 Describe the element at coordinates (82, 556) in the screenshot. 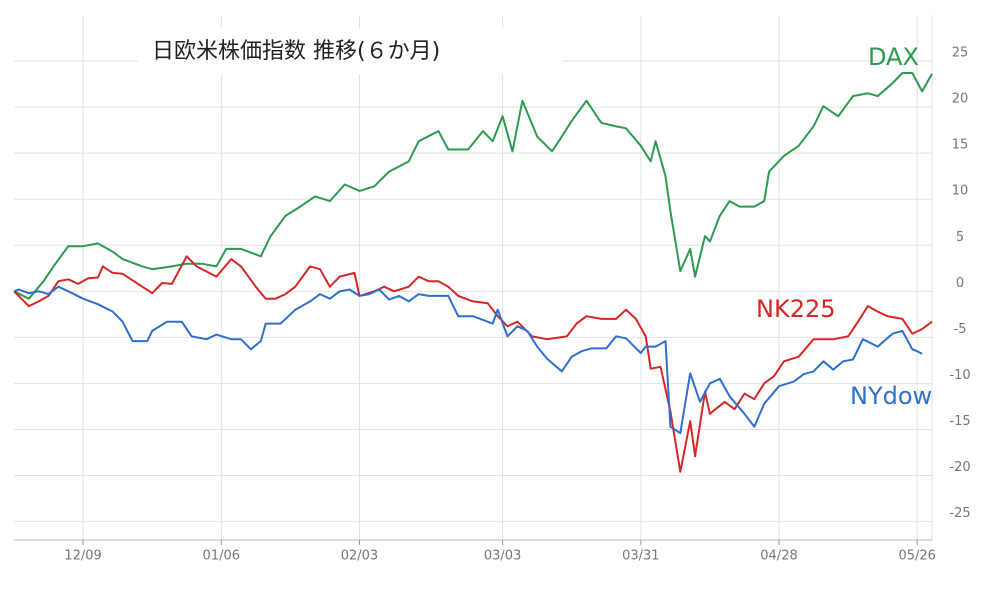

I see `x-tick-label: 12/09` at that location.